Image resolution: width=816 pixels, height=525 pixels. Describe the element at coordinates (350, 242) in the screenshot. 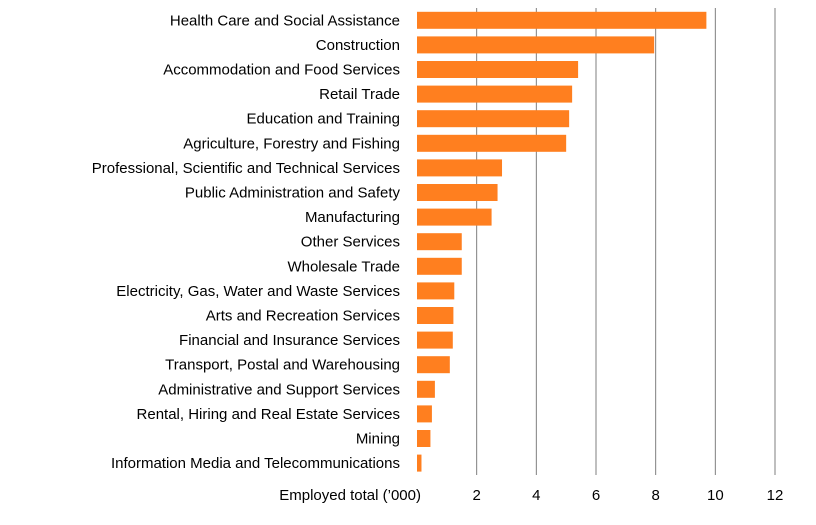

I see `category-label: Other Services` at that location.